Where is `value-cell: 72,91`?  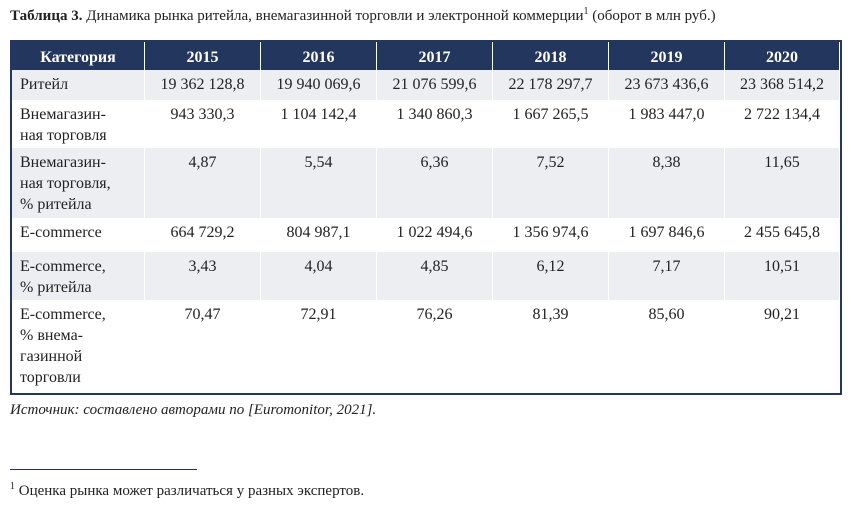
value-cell: 72,91 is located at coordinates (319, 346).